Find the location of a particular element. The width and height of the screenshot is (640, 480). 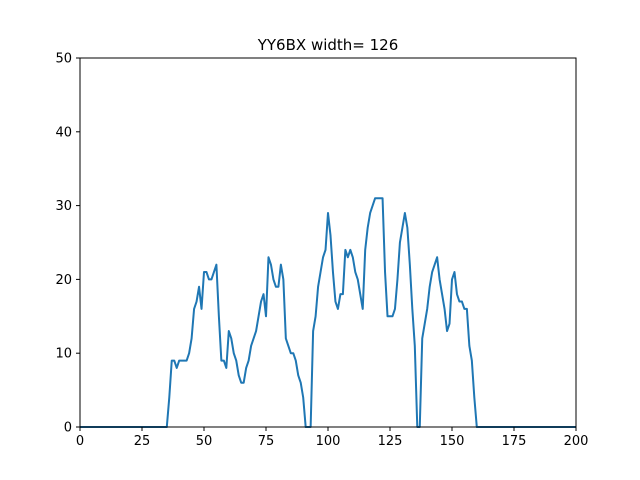

x-tick-label: 200 is located at coordinates (576, 441).